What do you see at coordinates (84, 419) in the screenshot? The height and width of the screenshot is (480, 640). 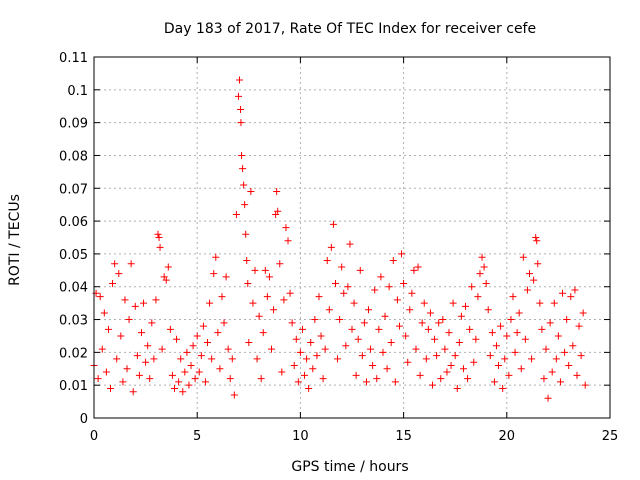 I see `y-tick-label: 0` at bounding box center [84, 419].